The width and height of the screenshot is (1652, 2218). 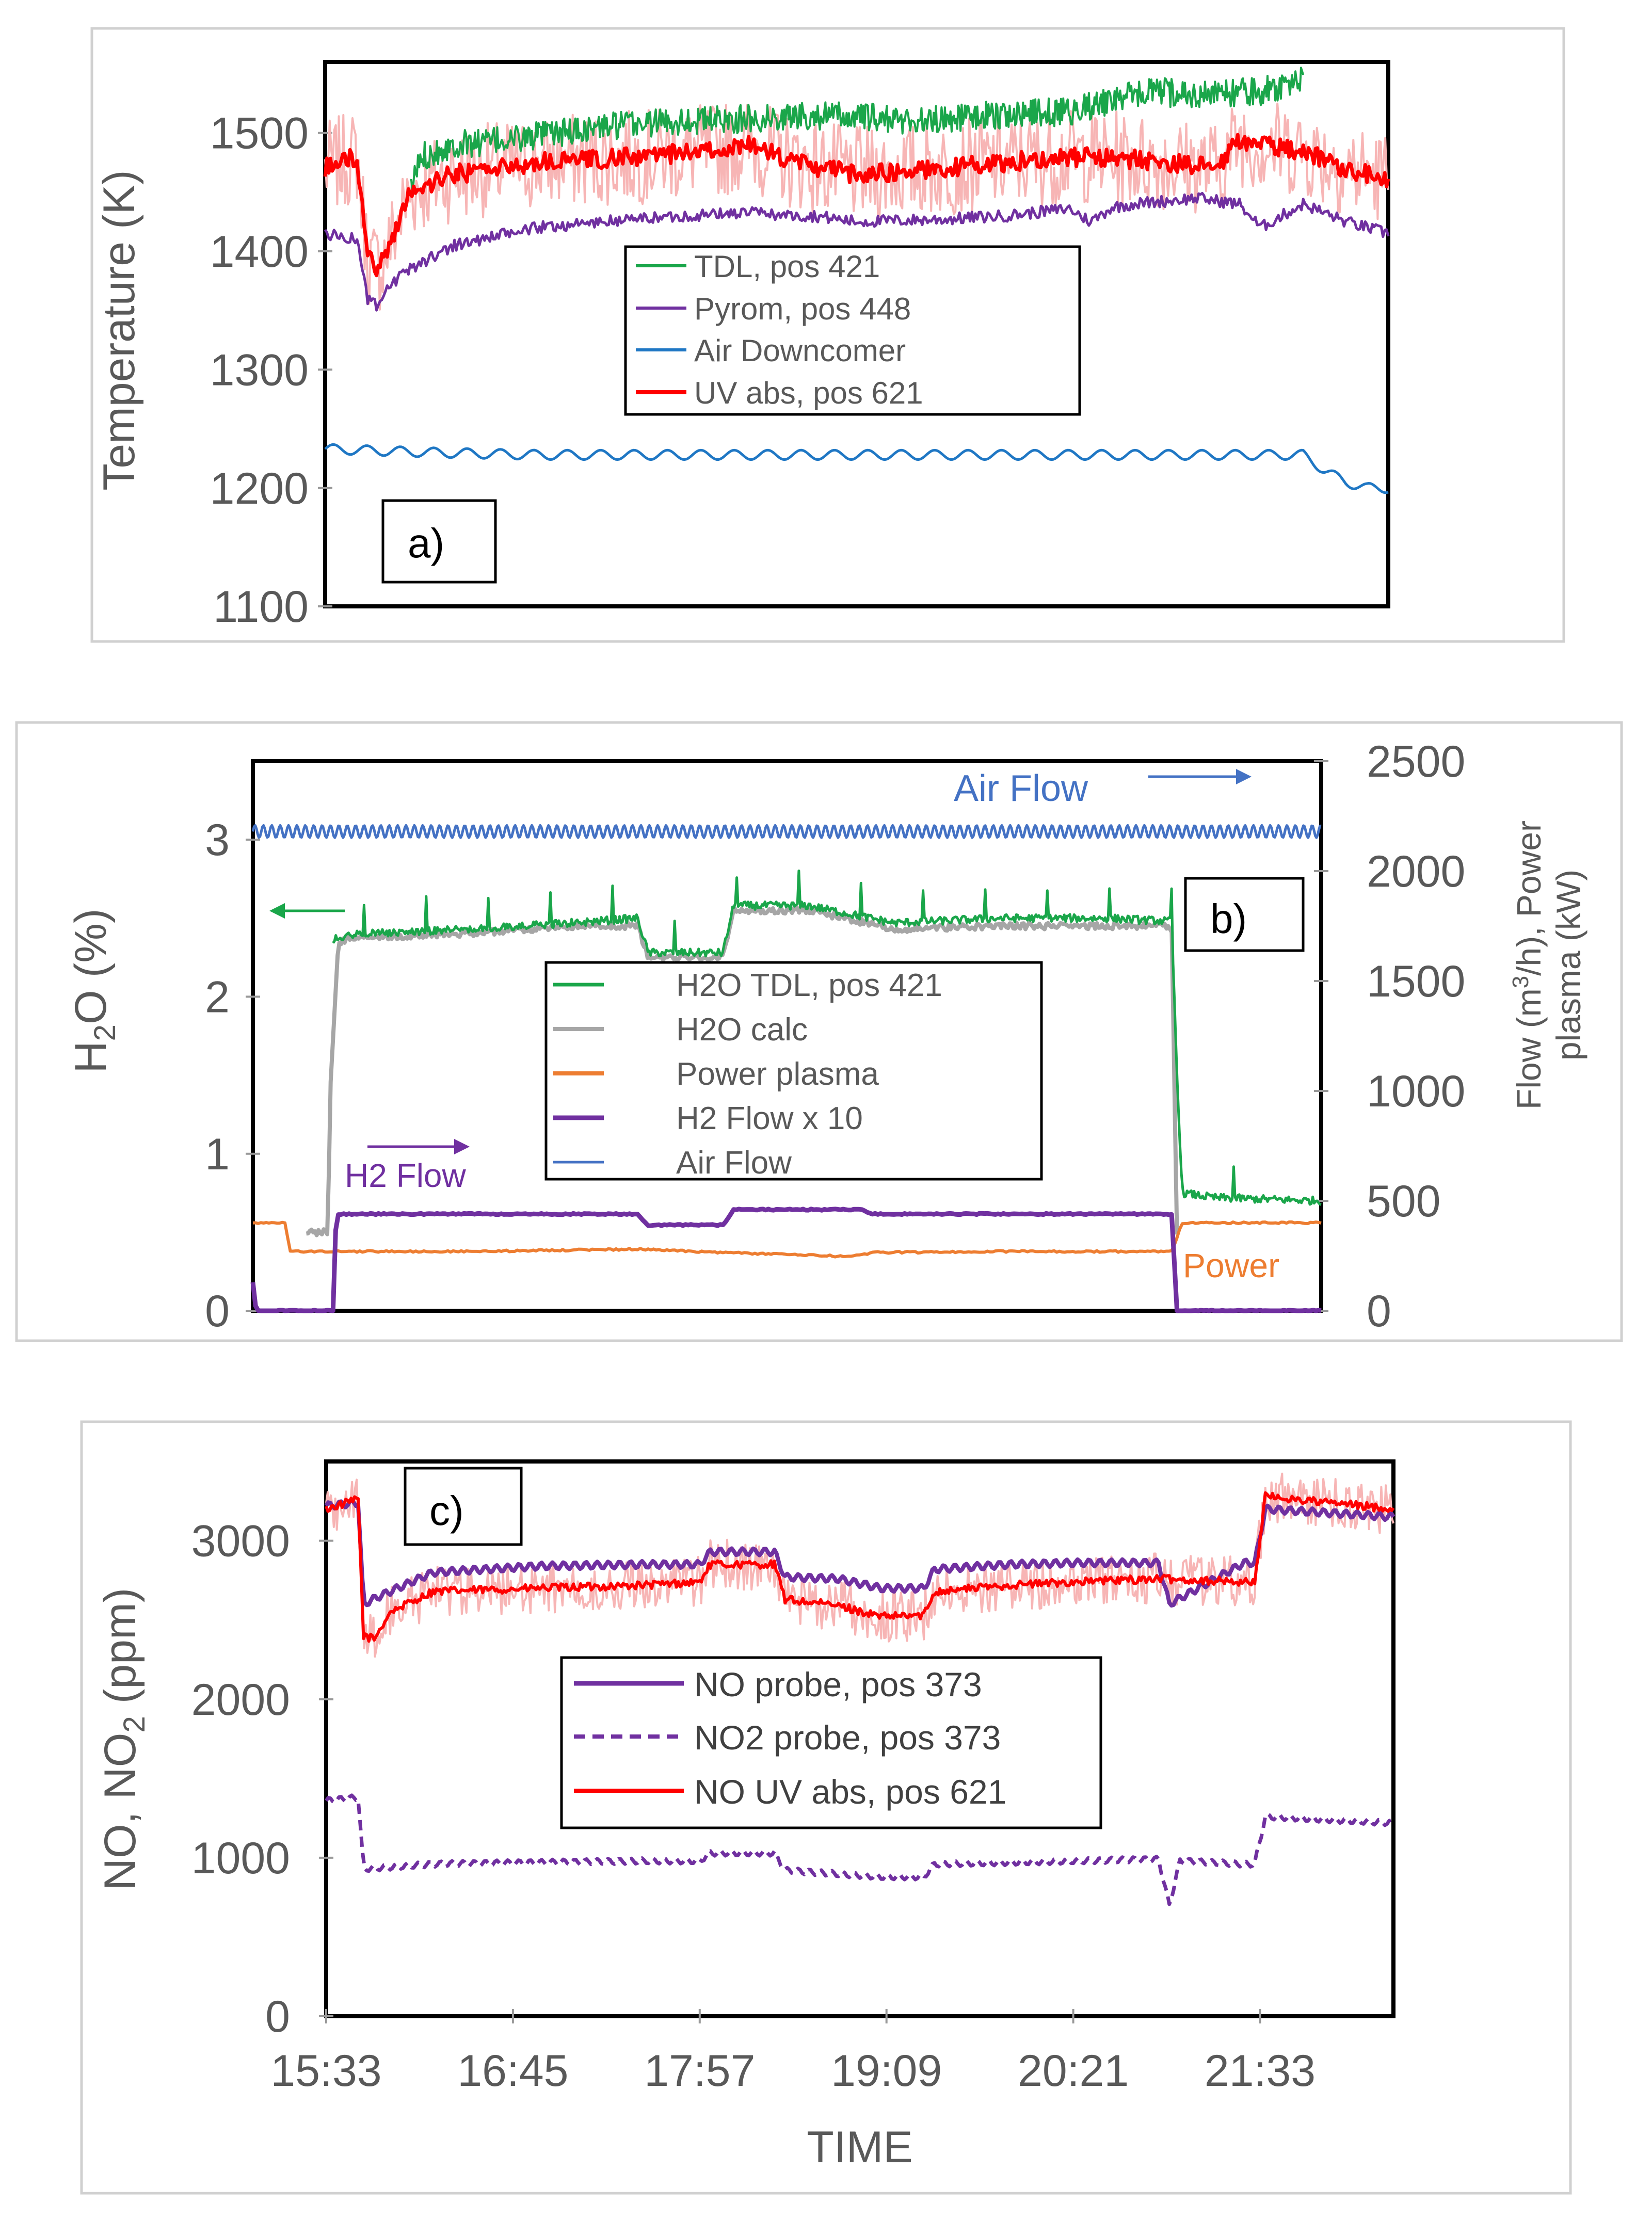 I want to click on panel-c-x-tick-label-4: 20:21, so click(x=1073, y=2071).